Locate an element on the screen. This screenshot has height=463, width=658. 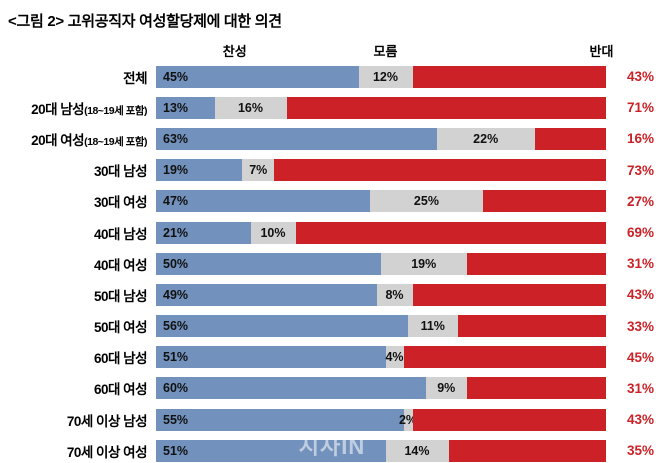
agree-bar-segment: 13% is located at coordinates (185, 107).